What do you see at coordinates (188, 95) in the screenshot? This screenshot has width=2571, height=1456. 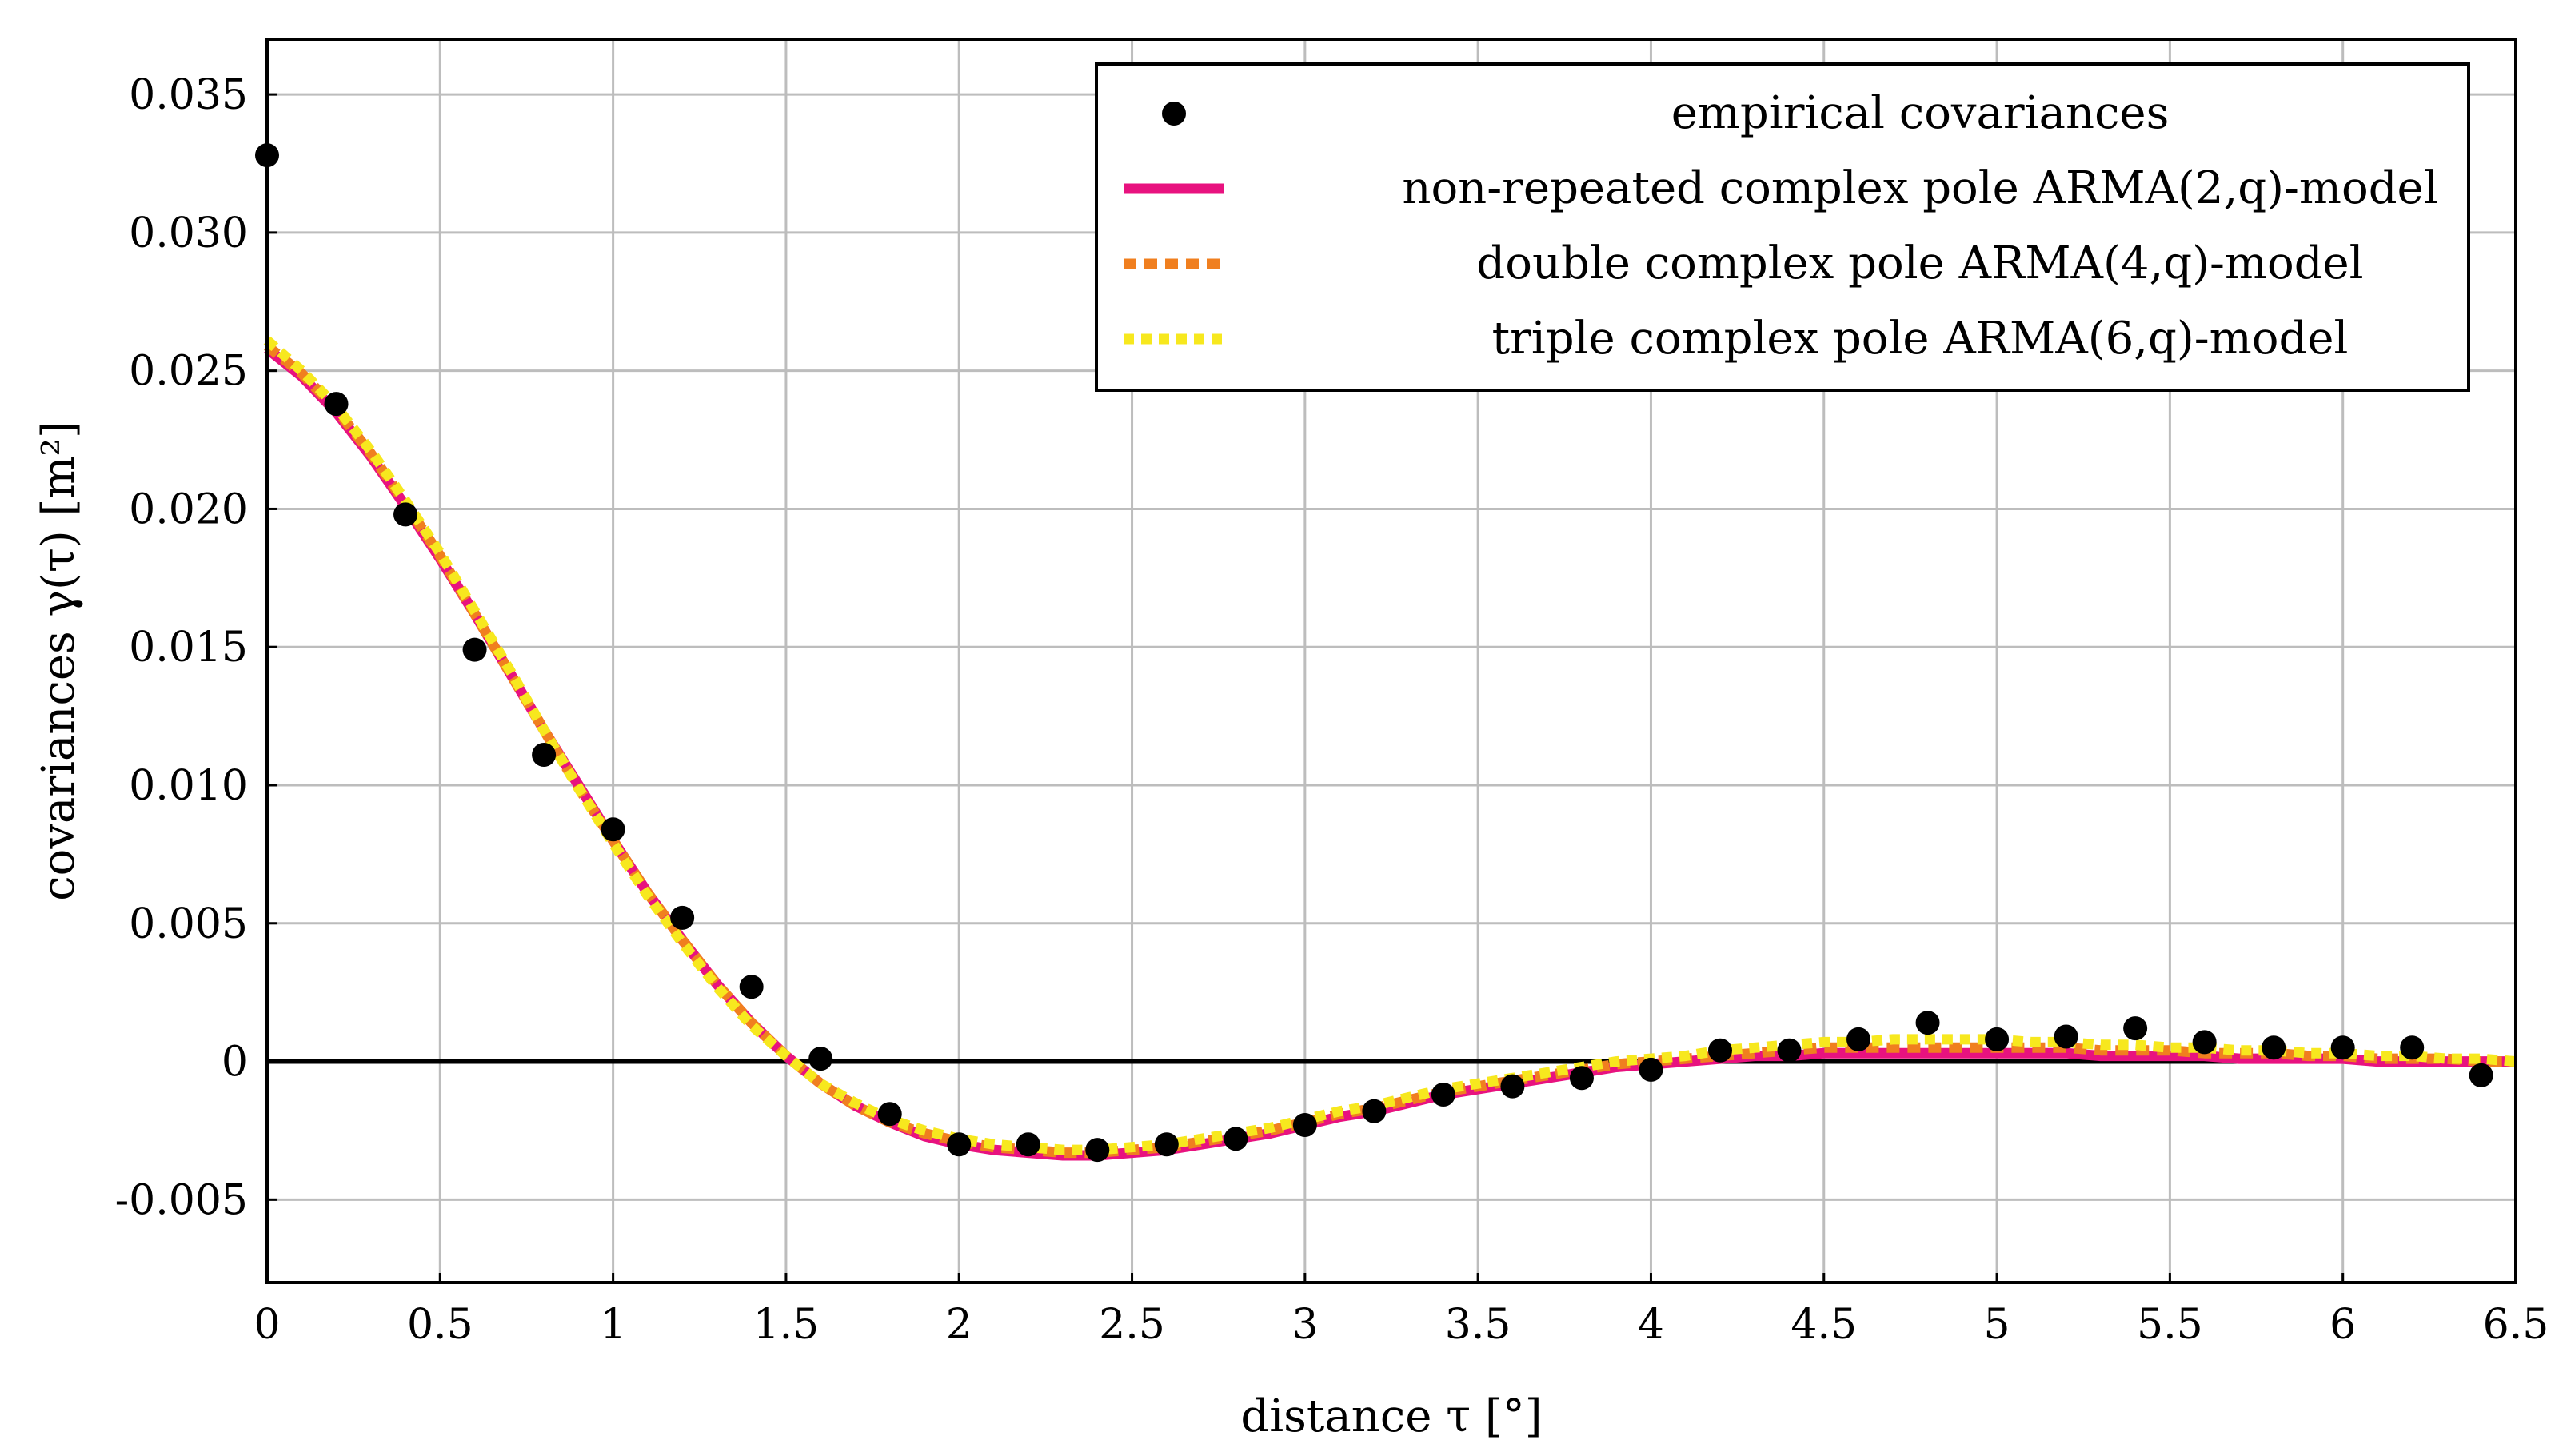 I see `y-tick-label: 0.035` at bounding box center [188, 95].